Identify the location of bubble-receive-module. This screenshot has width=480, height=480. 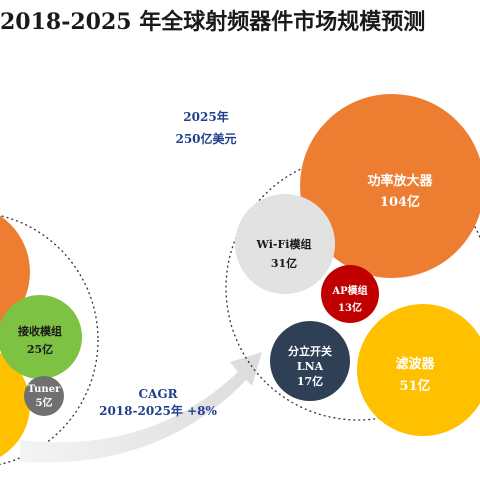
(41, 337).